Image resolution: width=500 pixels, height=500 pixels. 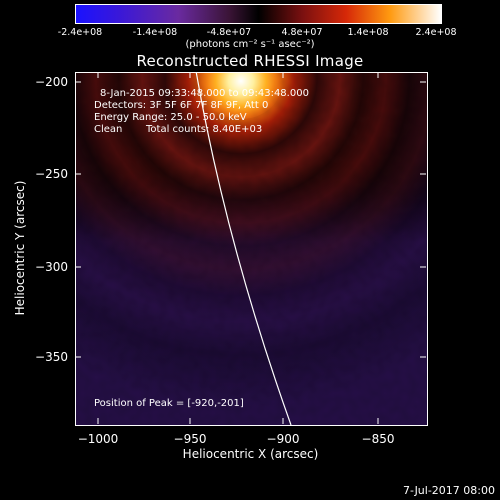 What do you see at coordinates (250, 61) in the screenshot?
I see `image-title: Reconstructed RHESSI Image` at bounding box center [250, 61].